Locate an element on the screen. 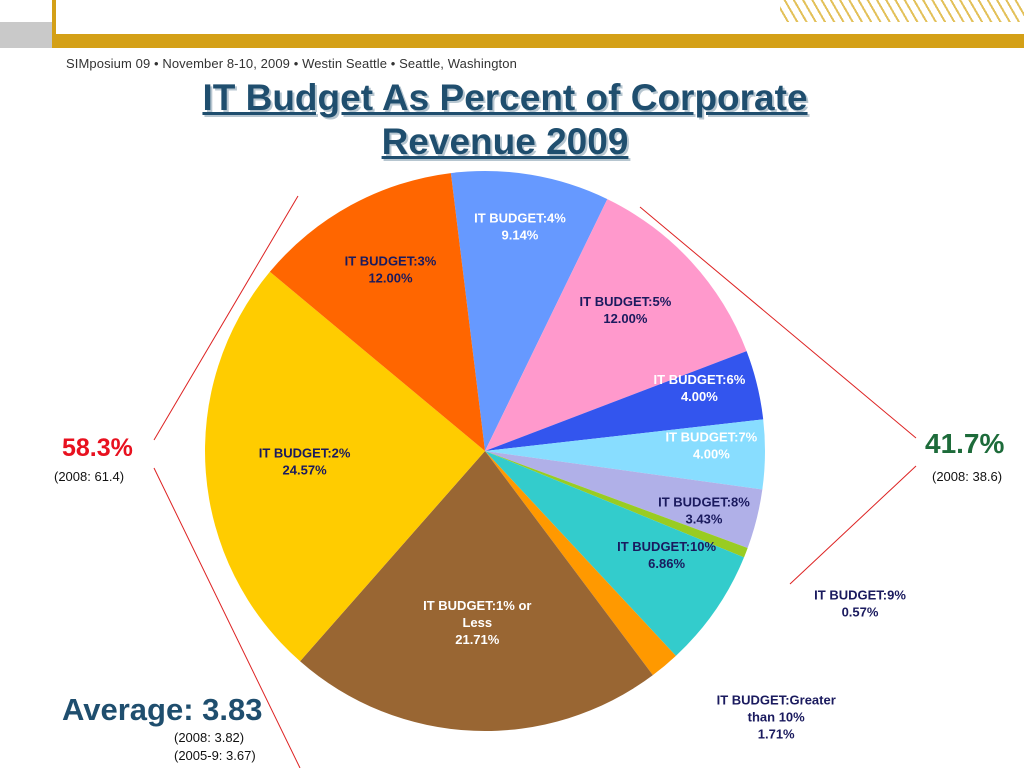  pie-slice-name: IT BUDGET:1% or is located at coordinates (477, 605).